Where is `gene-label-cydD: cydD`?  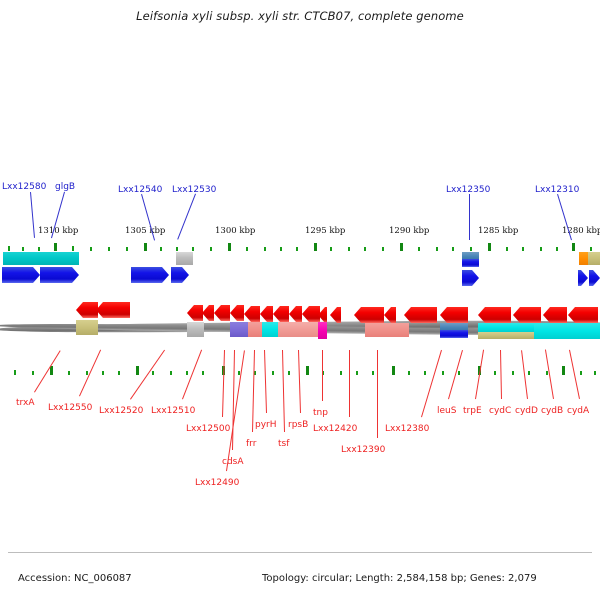
gene-label-cydD: cydD is located at coordinates (526, 411).